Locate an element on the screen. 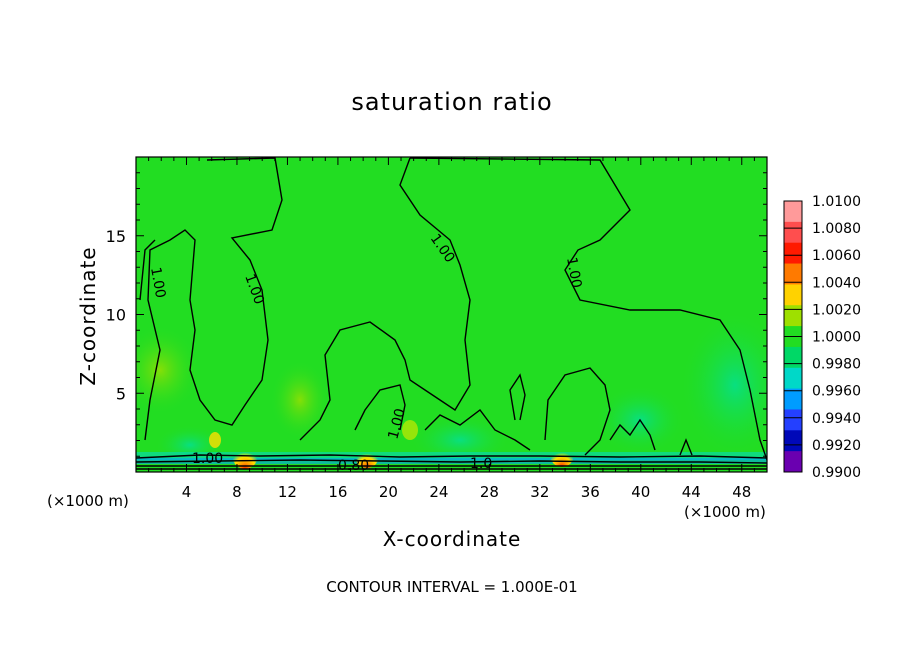  contour-interval-note: CONTOUR INTERVAL = 1.000E-01 is located at coordinates (452, 587).